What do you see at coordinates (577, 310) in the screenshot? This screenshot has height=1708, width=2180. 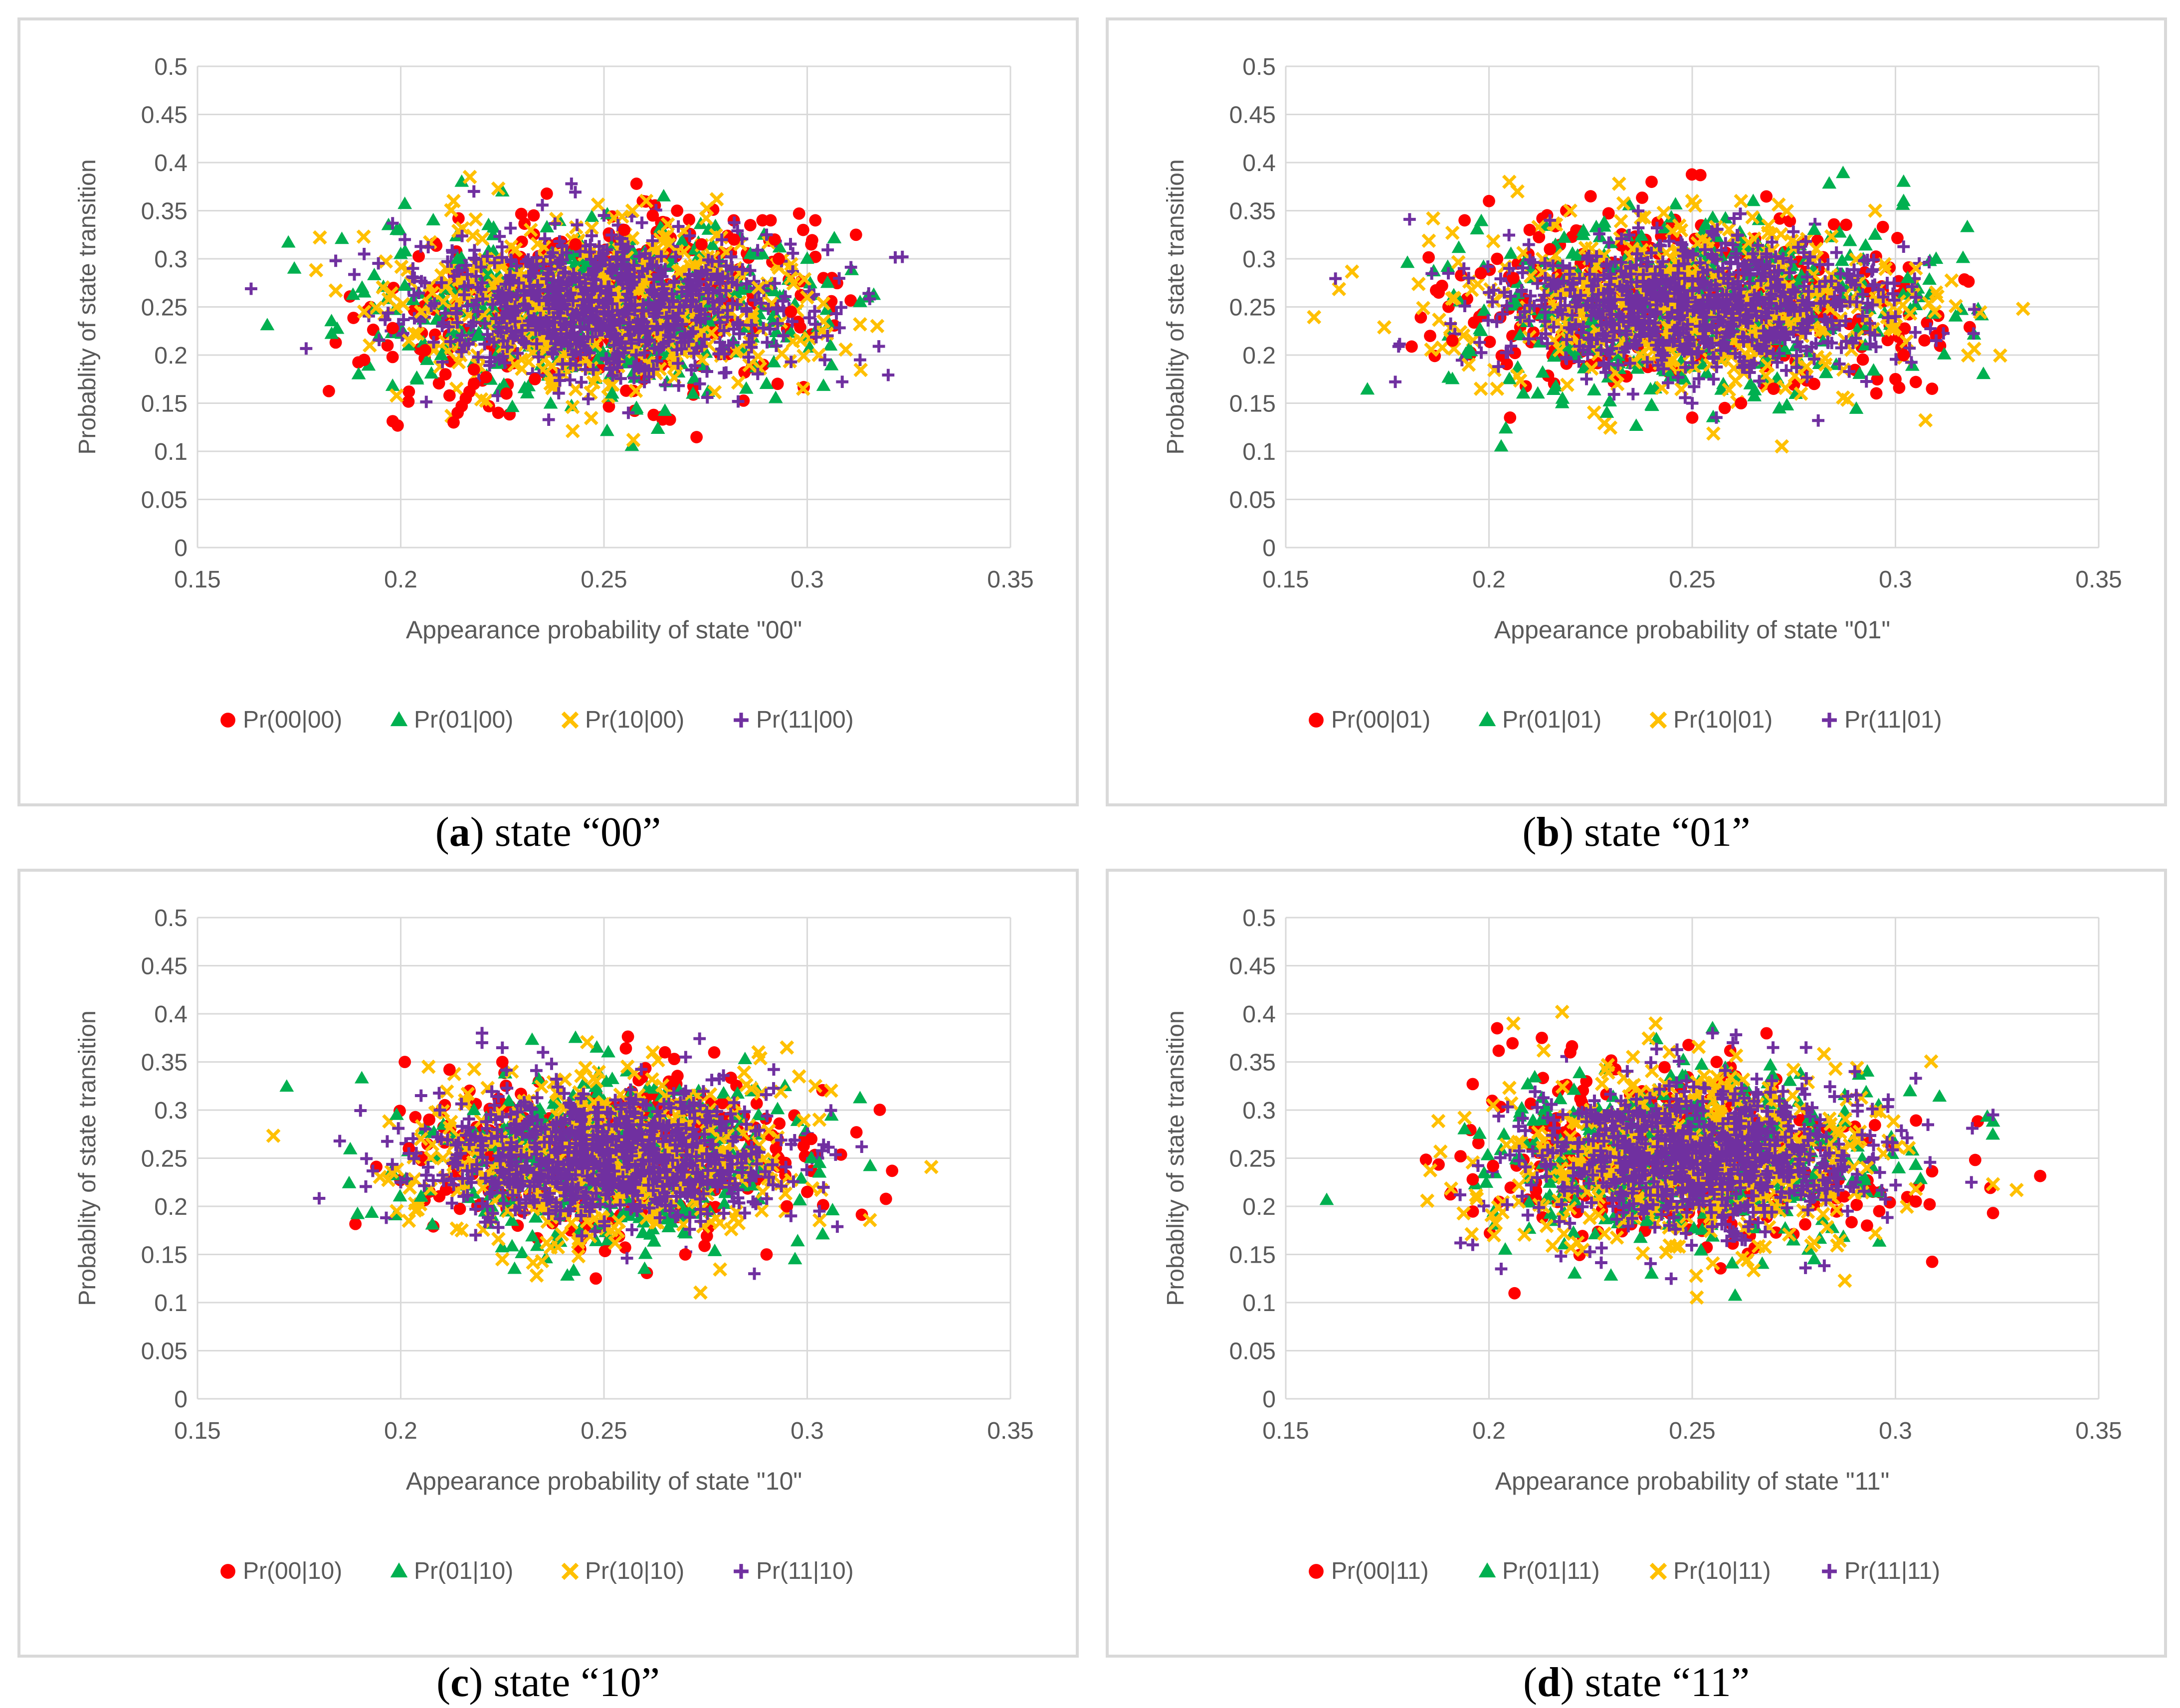 I see `plot-area` at bounding box center [577, 310].